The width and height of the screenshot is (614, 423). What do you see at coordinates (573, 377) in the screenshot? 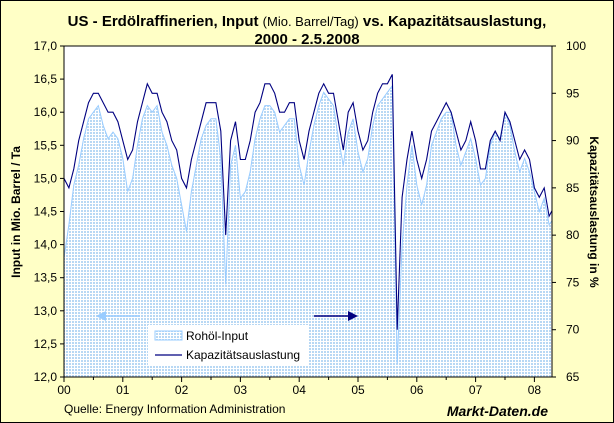
I see `right-tick-label: 65` at bounding box center [573, 377].